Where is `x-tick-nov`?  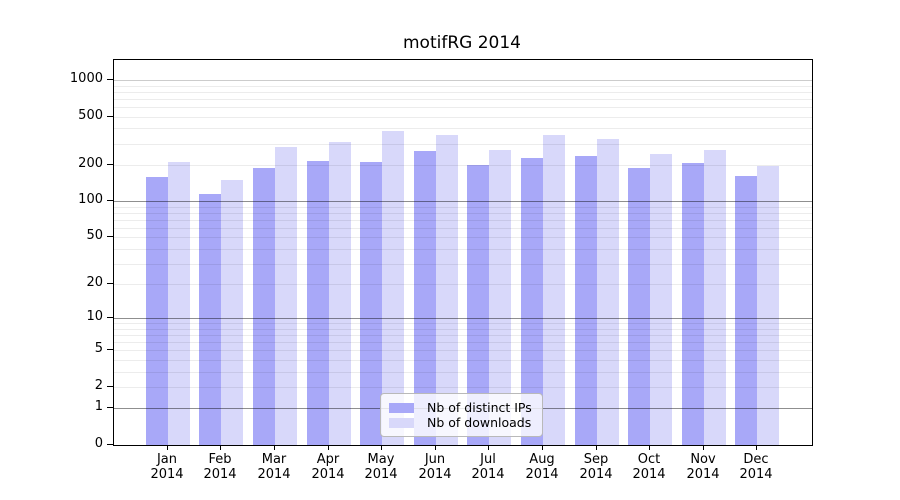
x-tick-nov is located at coordinates (703, 447).